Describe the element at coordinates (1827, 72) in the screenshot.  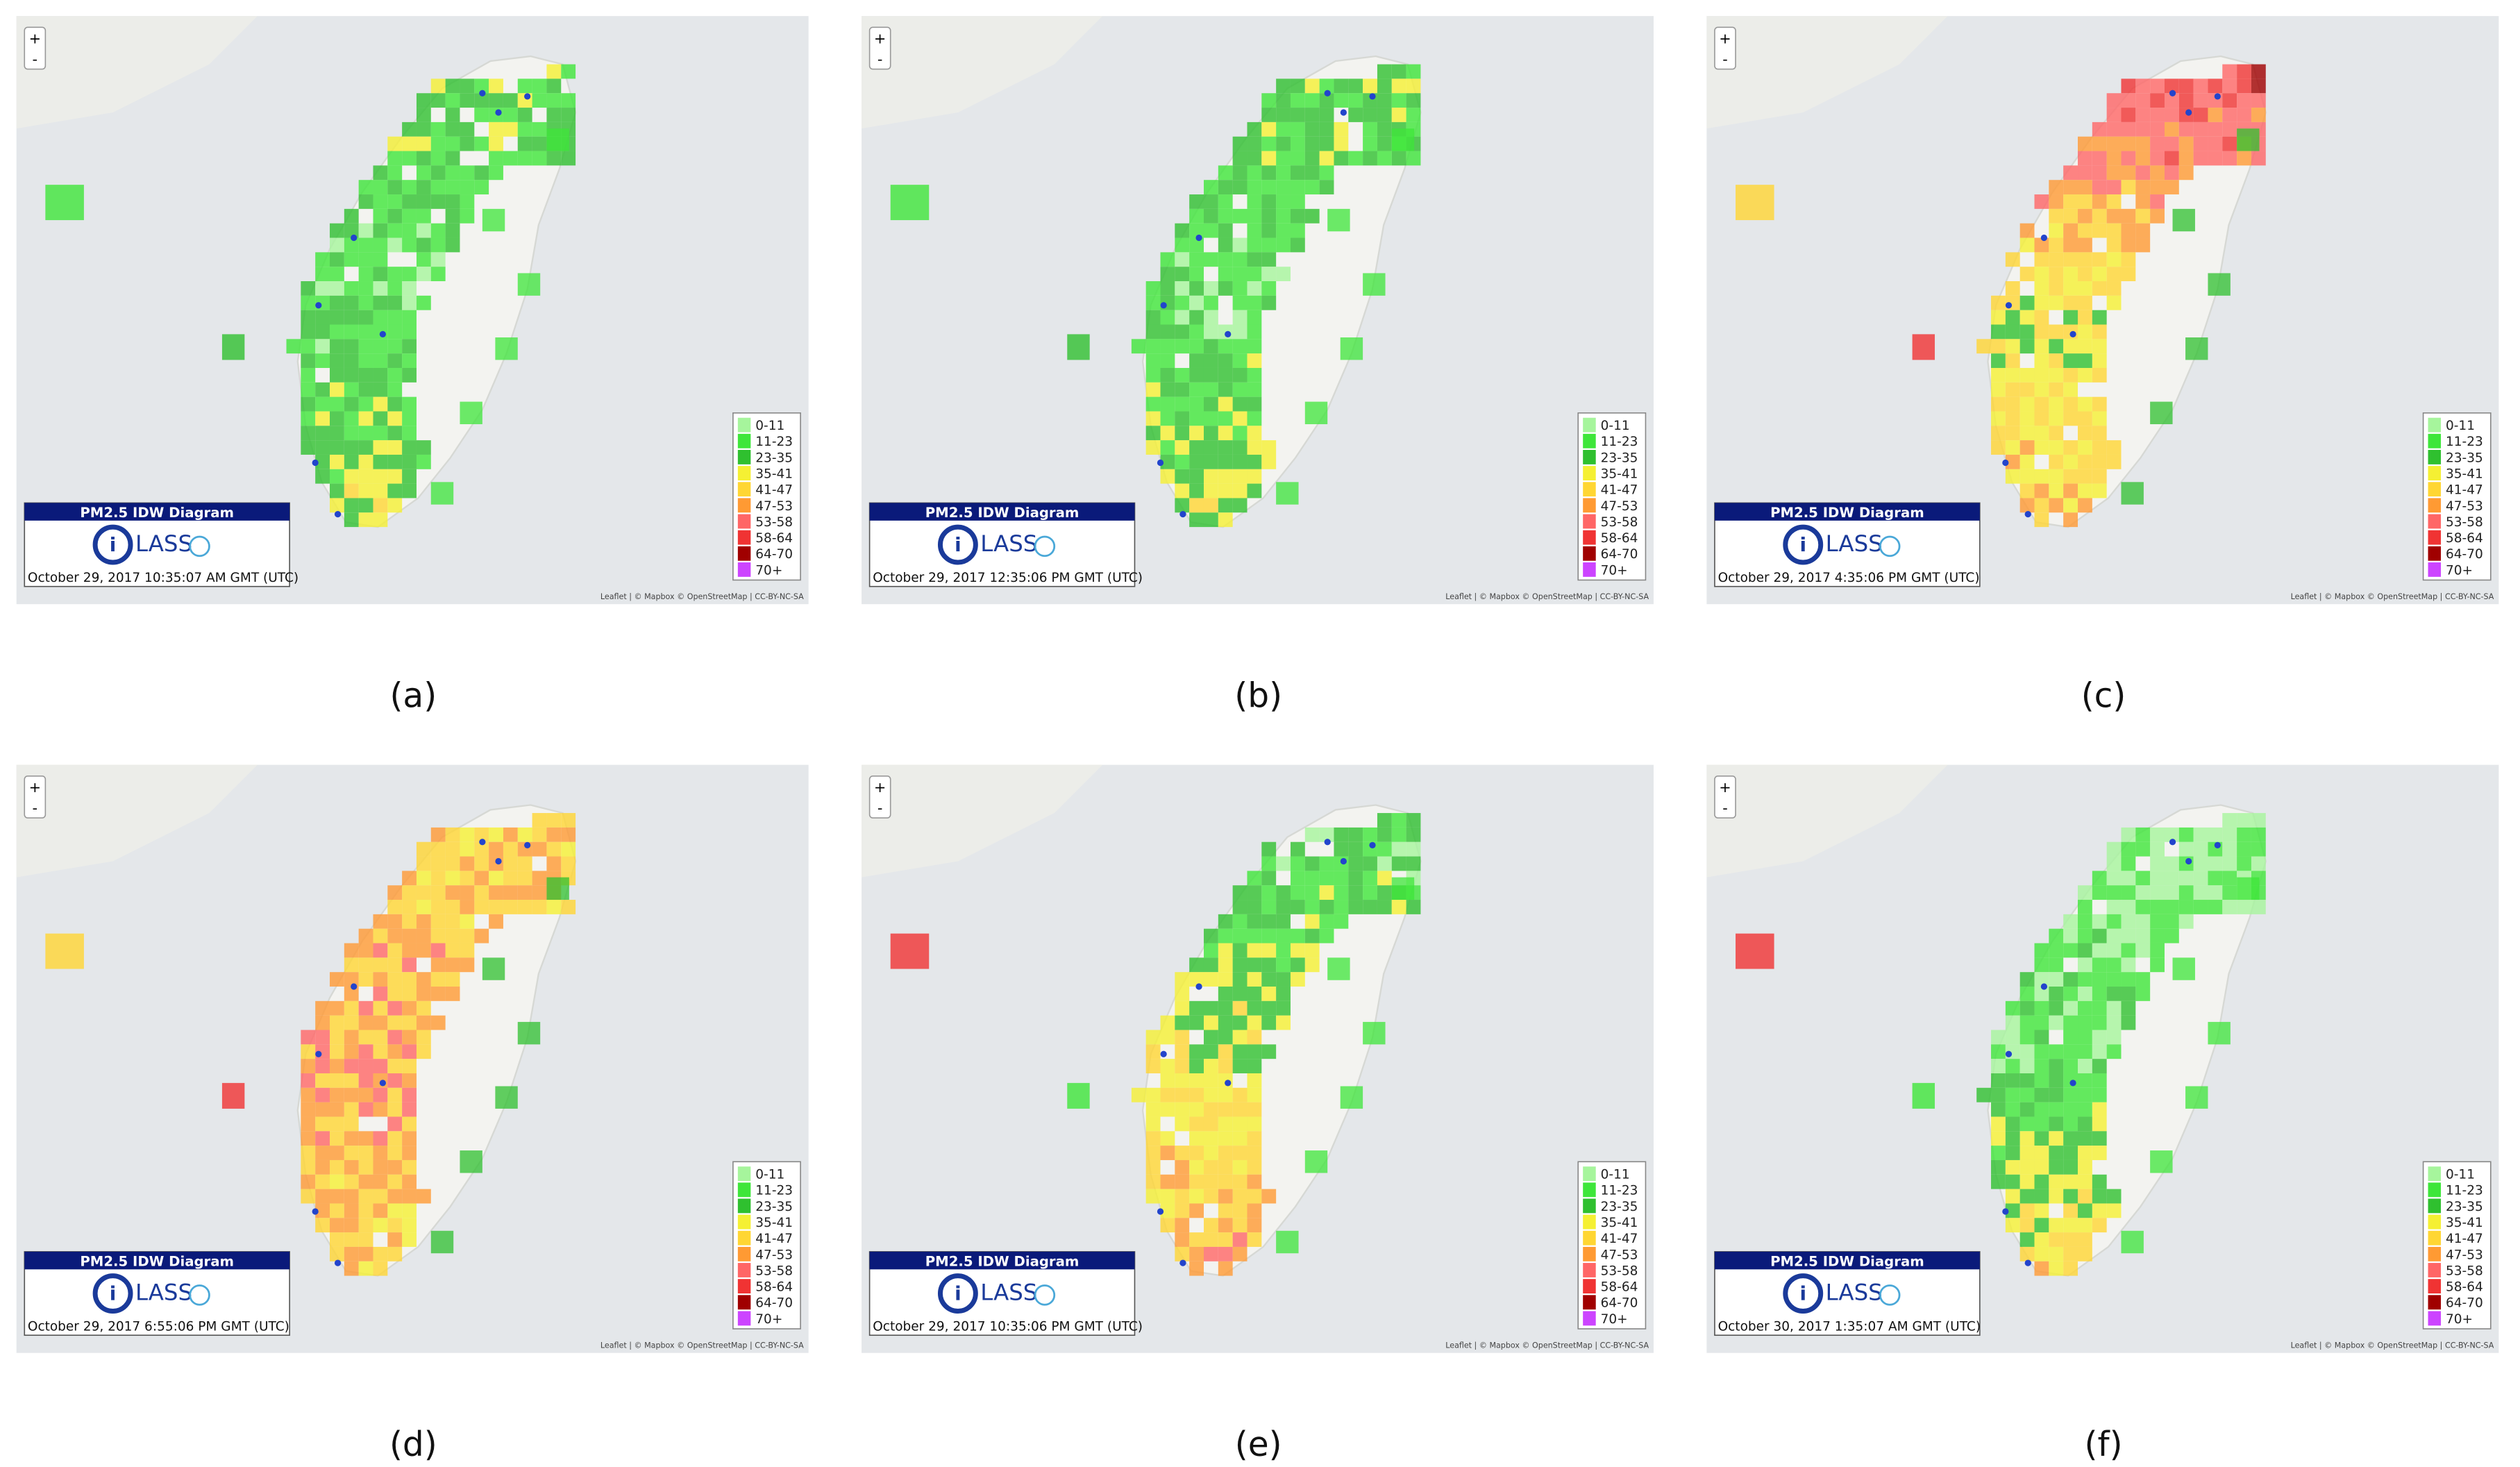
I see `mainland-coast` at that location.